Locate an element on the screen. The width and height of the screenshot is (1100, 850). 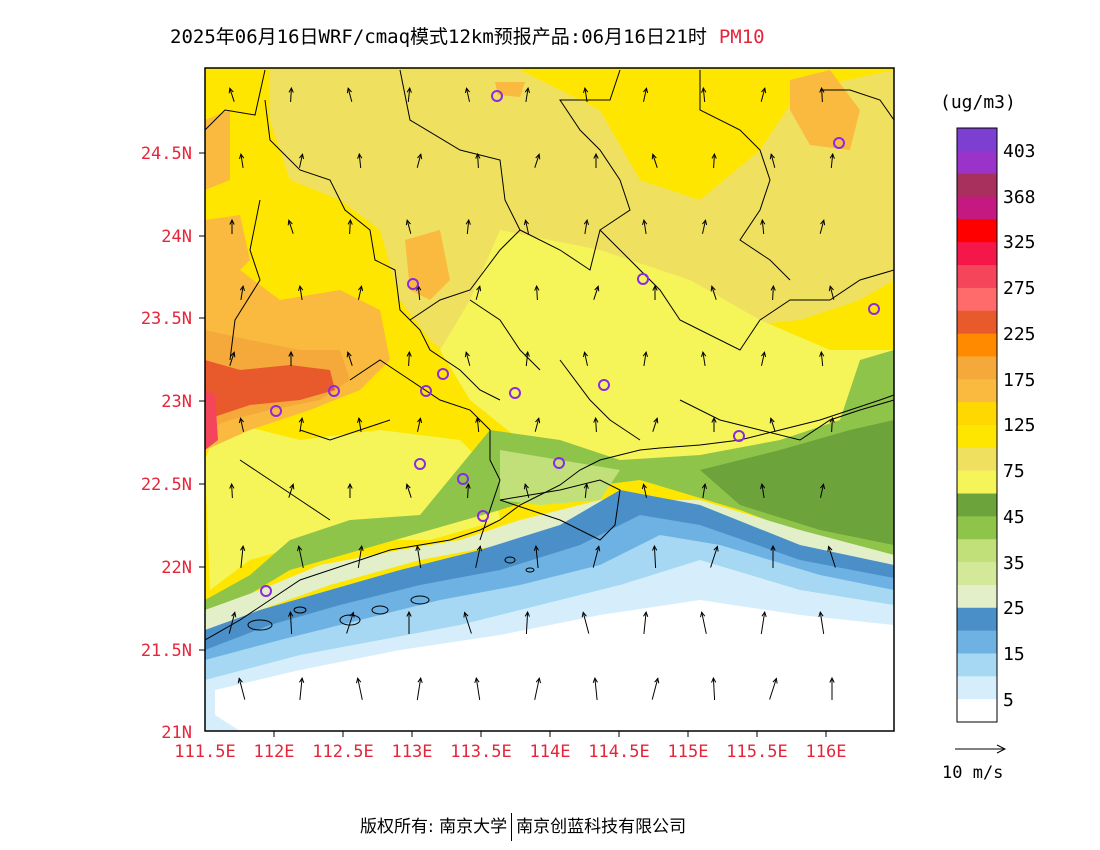
pollutant-label: PM10 is located at coordinates (741, 37).